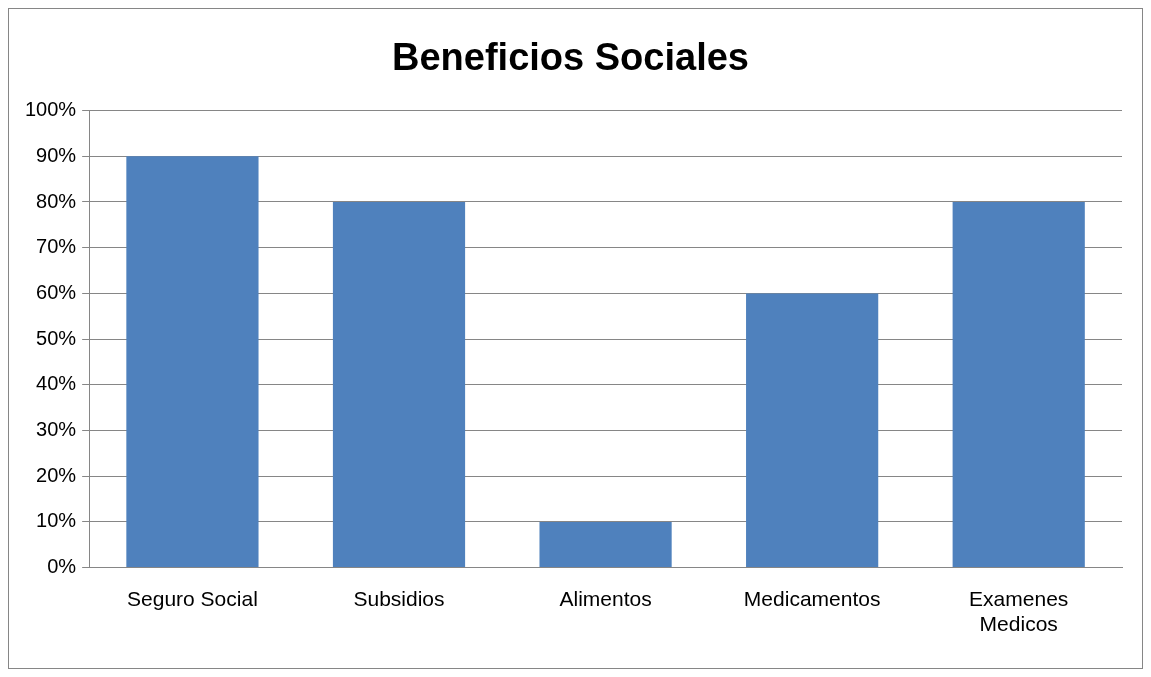  I want to click on y-tick-label: 20%, so click(56, 474).